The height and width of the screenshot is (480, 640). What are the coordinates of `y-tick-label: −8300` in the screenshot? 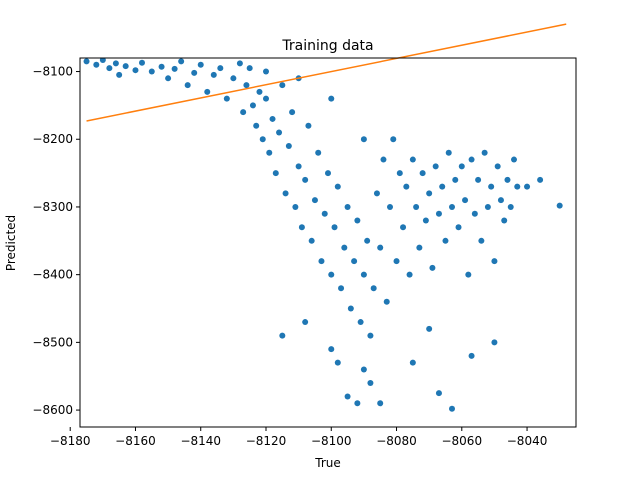 It's located at (52, 207).